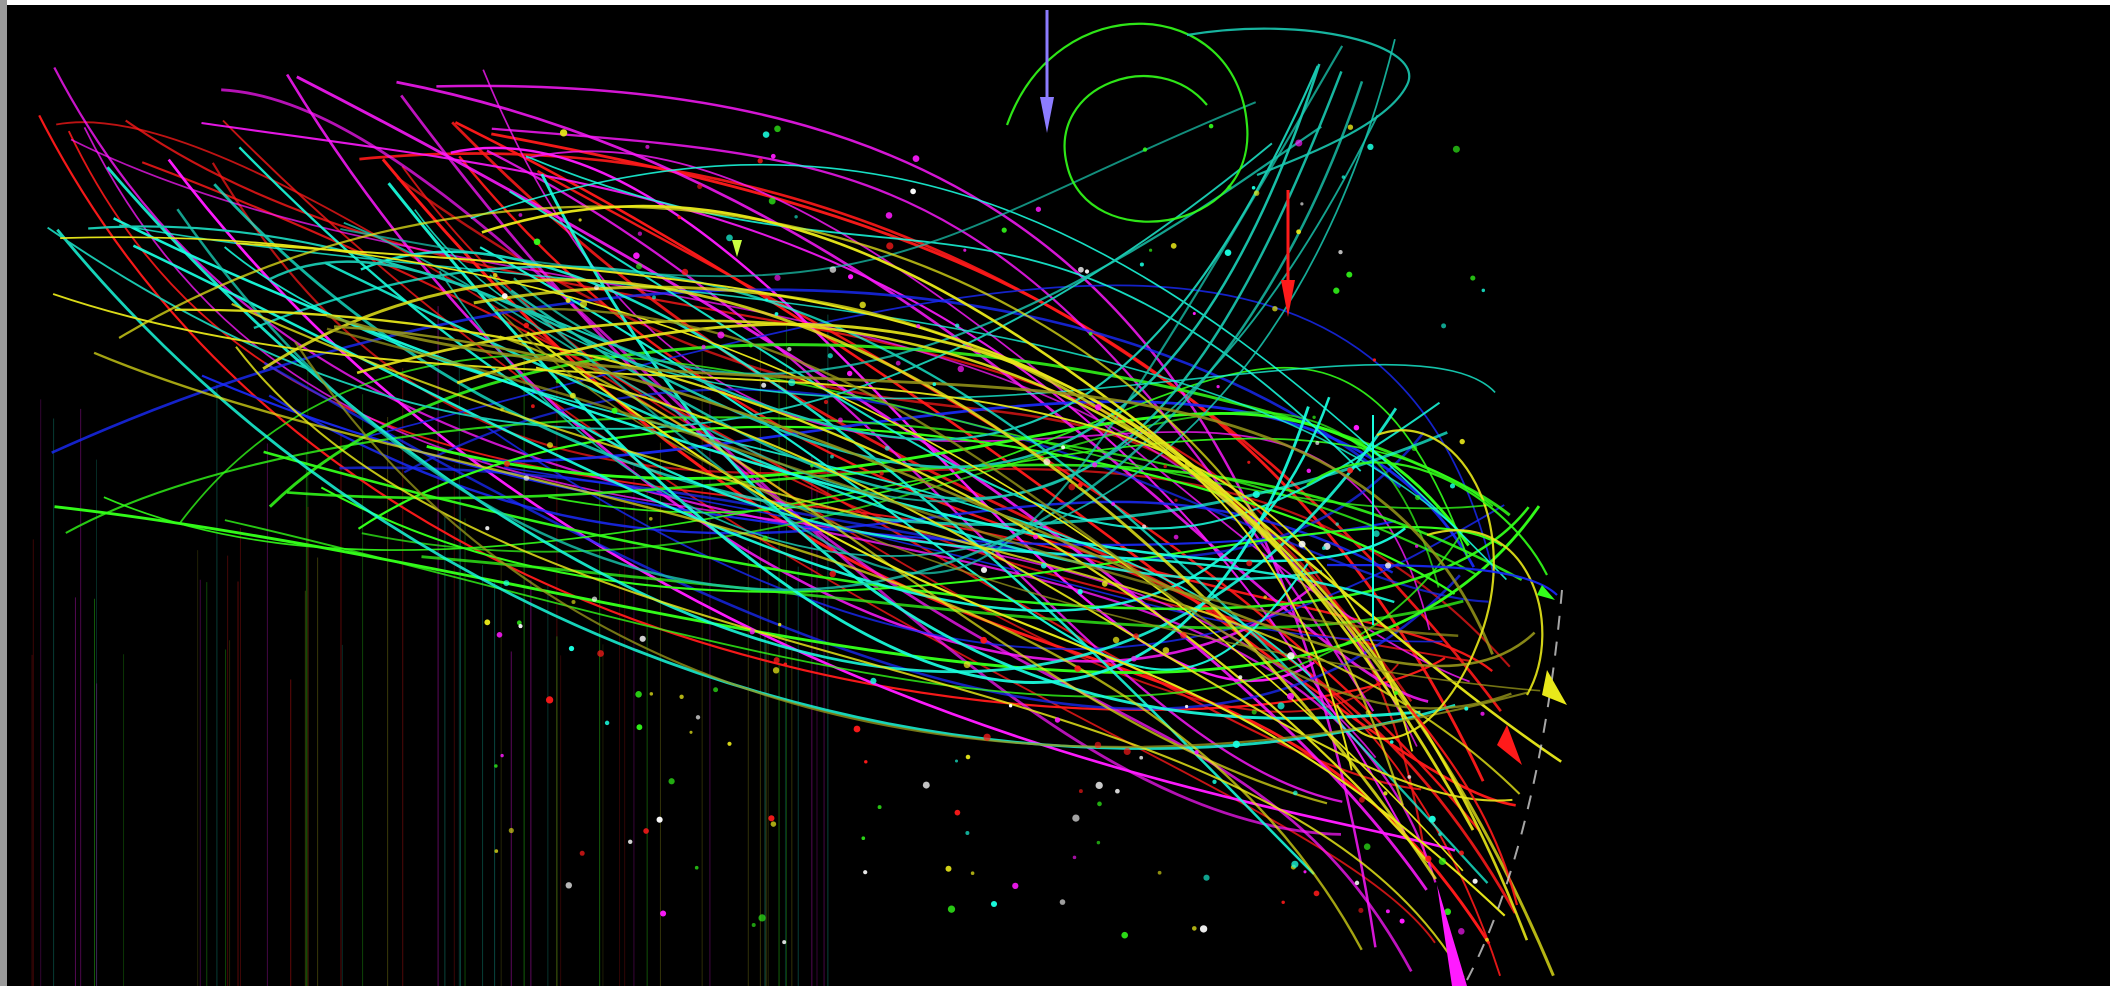  What do you see at coordinates (1427, 518) in the screenshot?
I see `loop-curve` at bounding box center [1427, 518].